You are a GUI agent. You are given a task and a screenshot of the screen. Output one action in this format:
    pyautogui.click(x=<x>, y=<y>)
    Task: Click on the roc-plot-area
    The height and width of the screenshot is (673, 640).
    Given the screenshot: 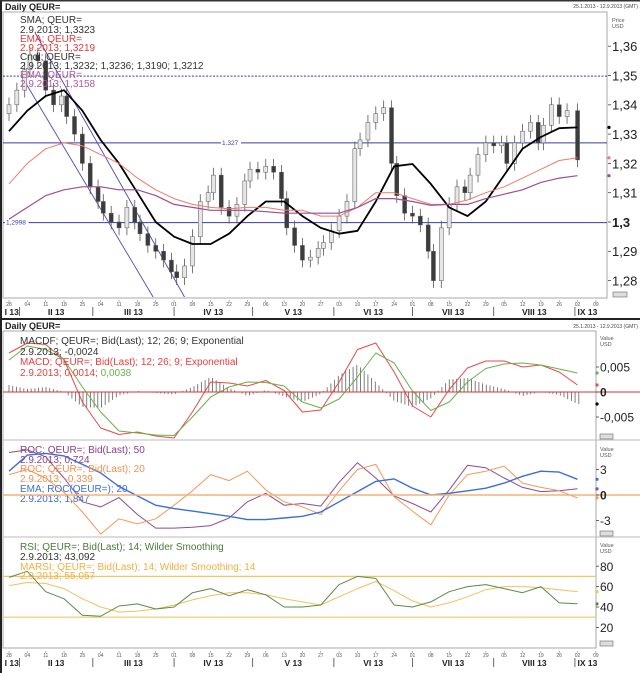 What is the action you would take?
    pyautogui.click(x=293, y=492)
    